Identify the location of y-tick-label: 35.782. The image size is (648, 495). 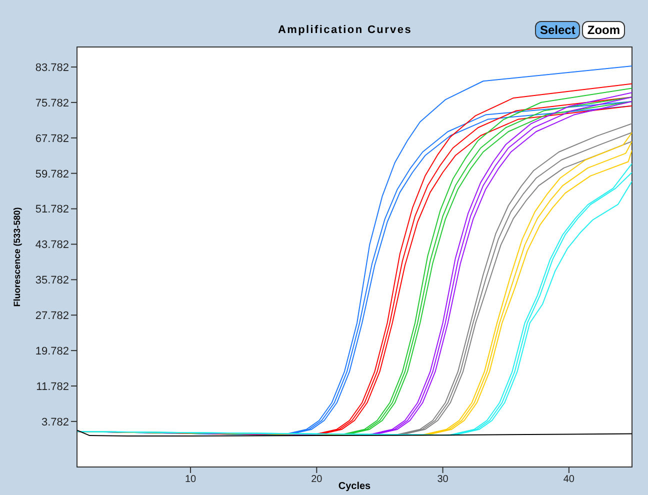
(52, 280).